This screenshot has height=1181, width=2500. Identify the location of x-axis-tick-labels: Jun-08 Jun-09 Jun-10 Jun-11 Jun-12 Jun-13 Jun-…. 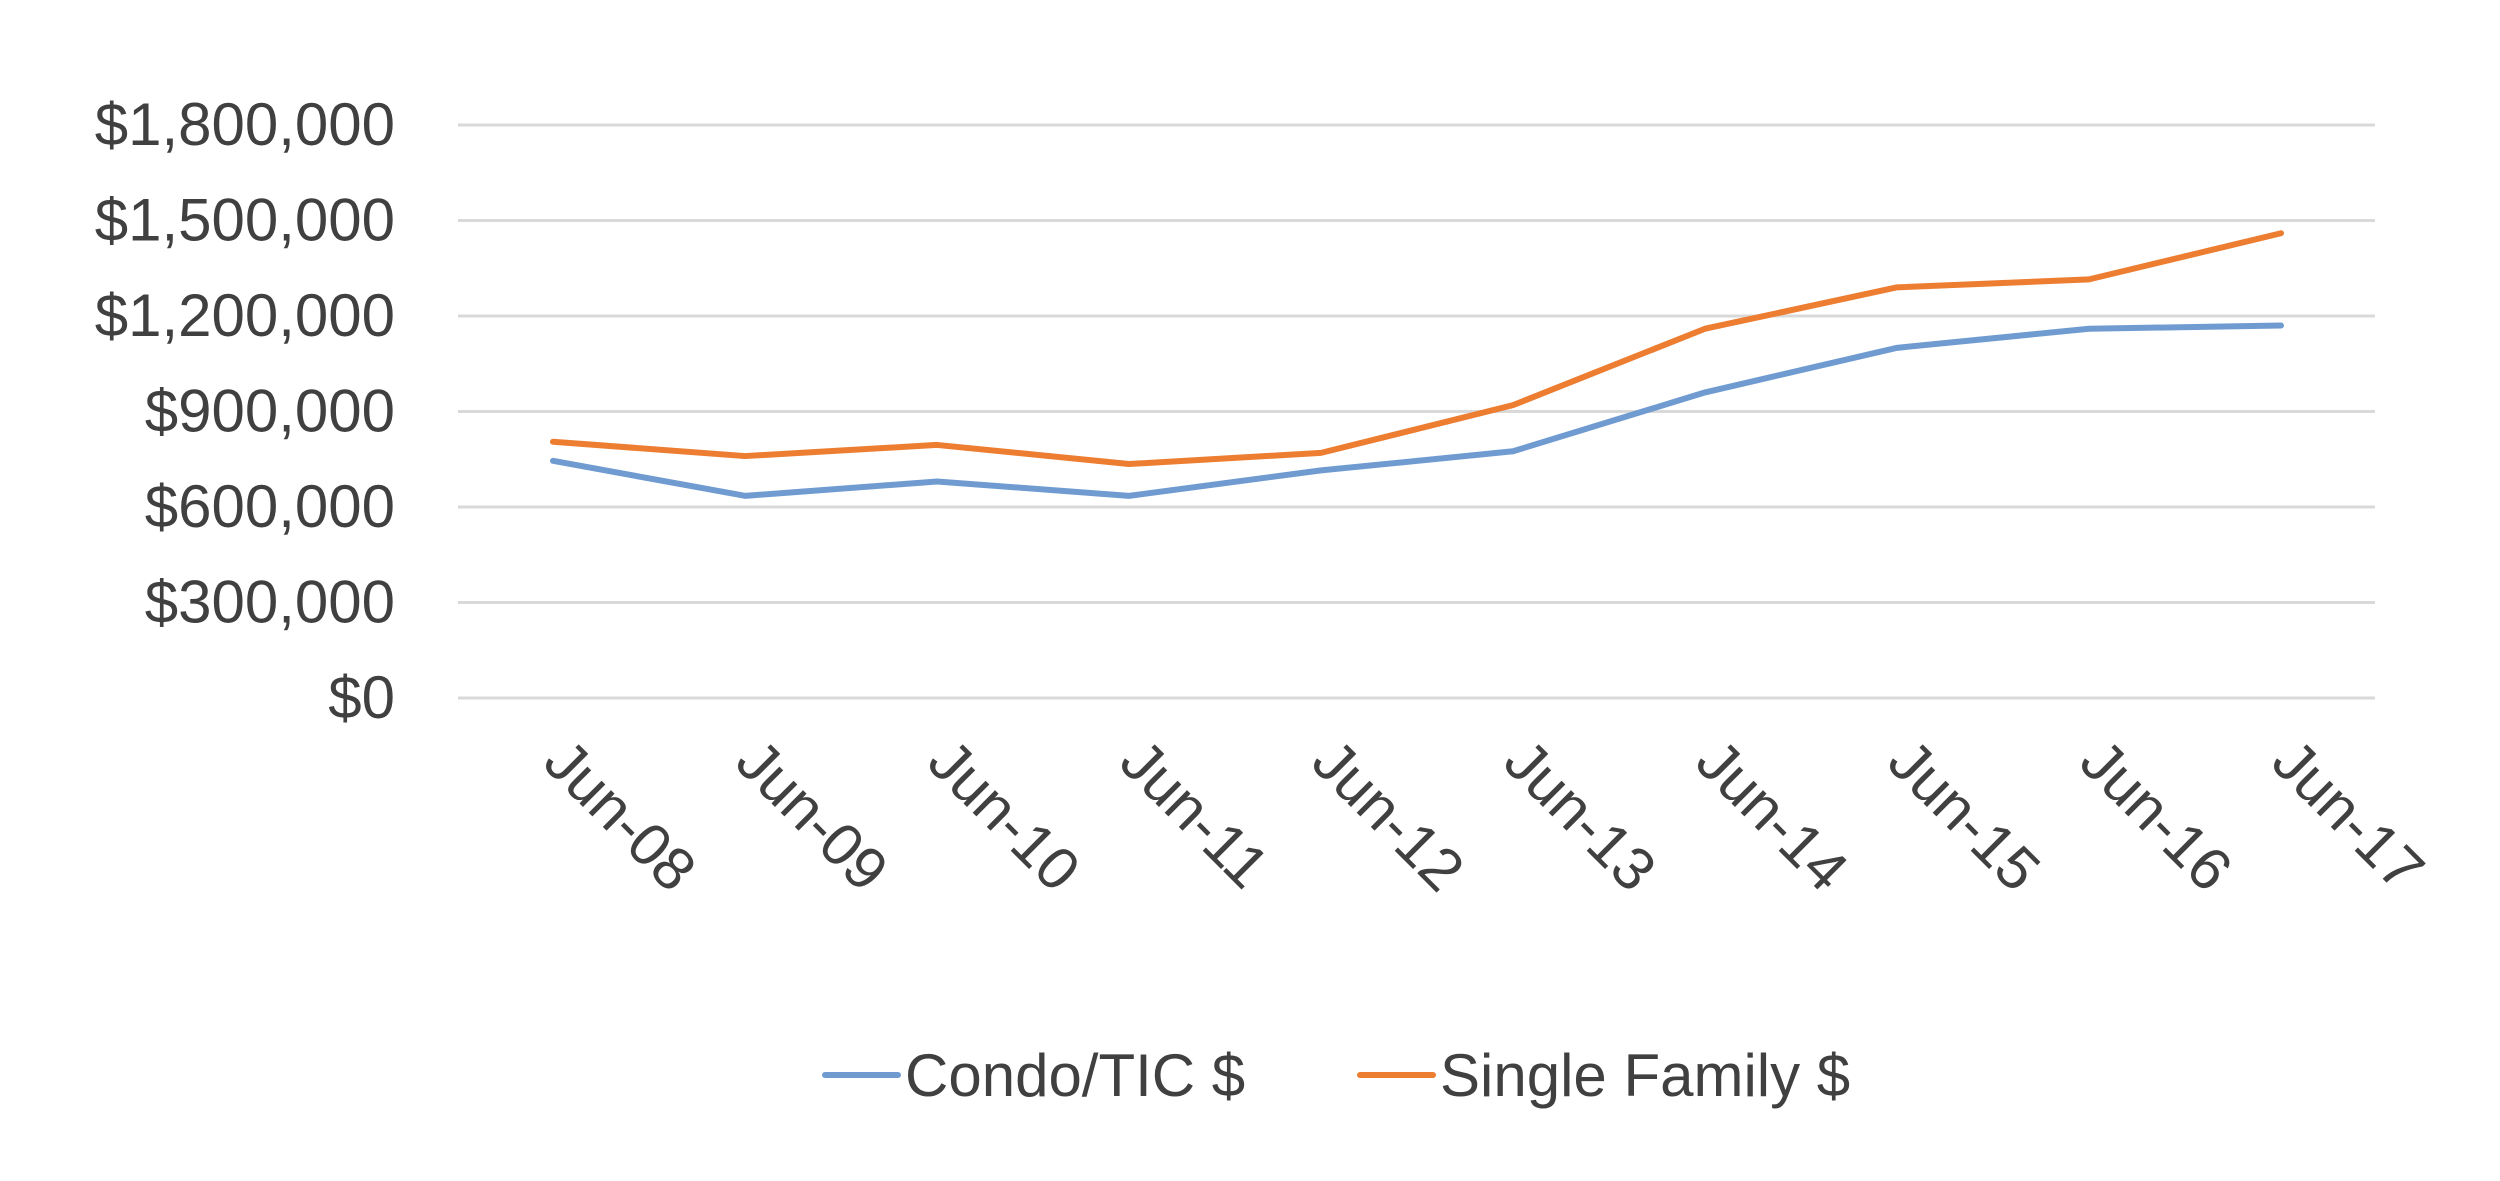
(1484, 815).